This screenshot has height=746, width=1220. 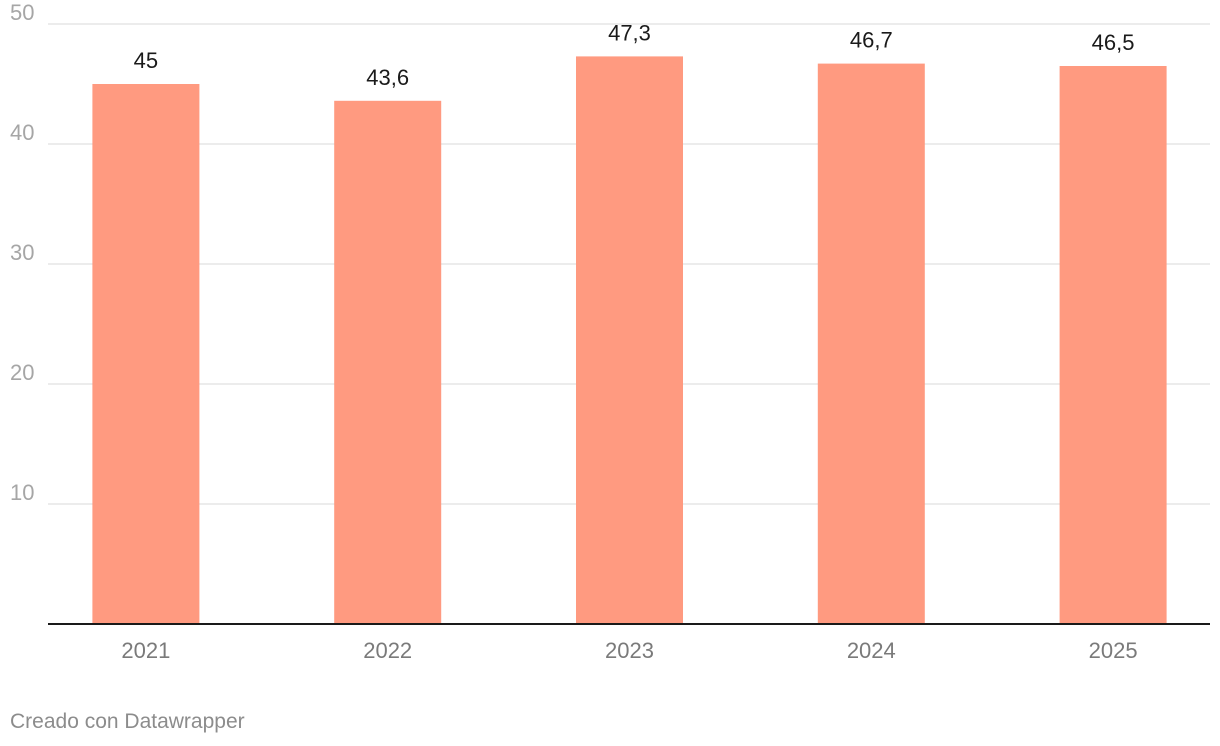 What do you see at coordinates (127, 721) in the screenshot?
I see `credit-text: Creado con Datawrapper` at bounding box center [127, 721].